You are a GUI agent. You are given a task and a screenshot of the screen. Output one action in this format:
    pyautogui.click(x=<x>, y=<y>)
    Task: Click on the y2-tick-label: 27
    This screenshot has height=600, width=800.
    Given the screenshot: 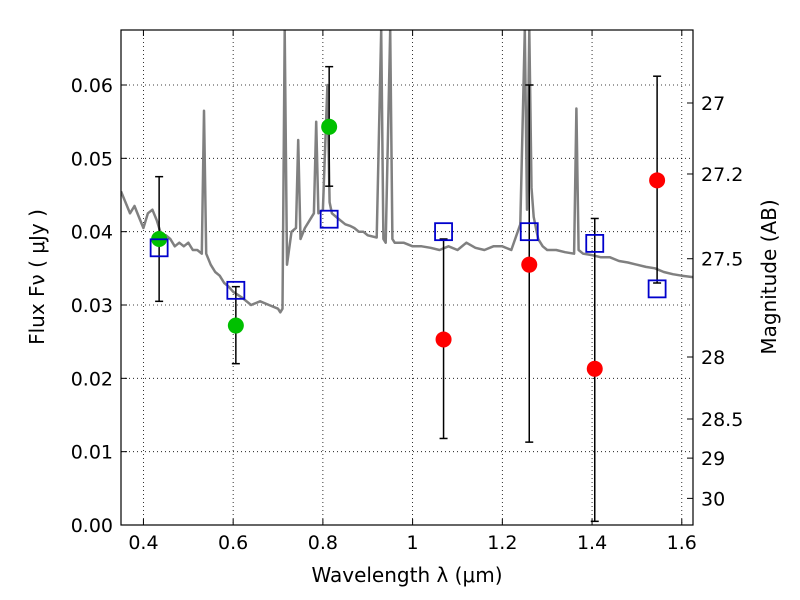 What is the action you would take?
    pyautogui.click(x=713, y=104)
    